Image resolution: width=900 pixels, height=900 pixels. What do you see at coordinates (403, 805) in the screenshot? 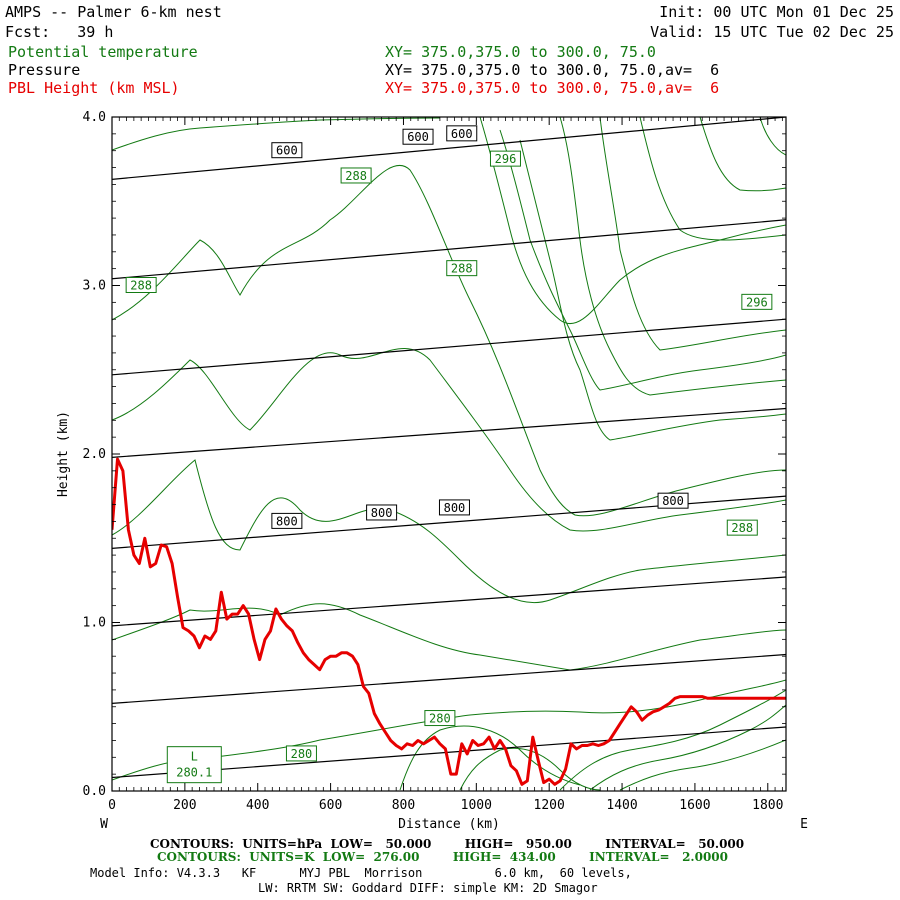
I see `x-tick-label: 800` at bounding box center [403, 805].